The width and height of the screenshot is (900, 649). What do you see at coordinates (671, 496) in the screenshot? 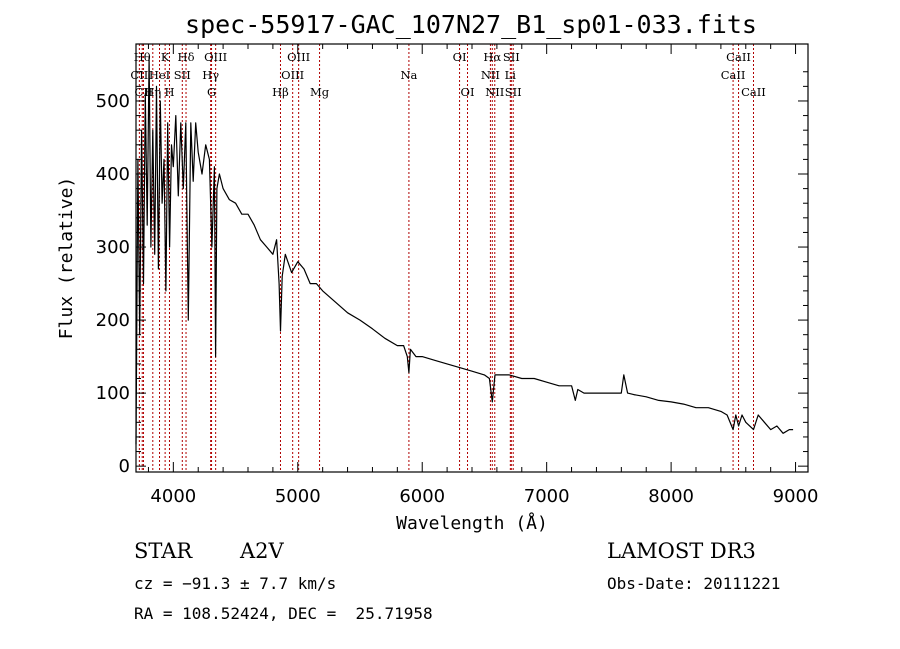
I see `x-tick-label: 8000` at bounding box center [671, 496].